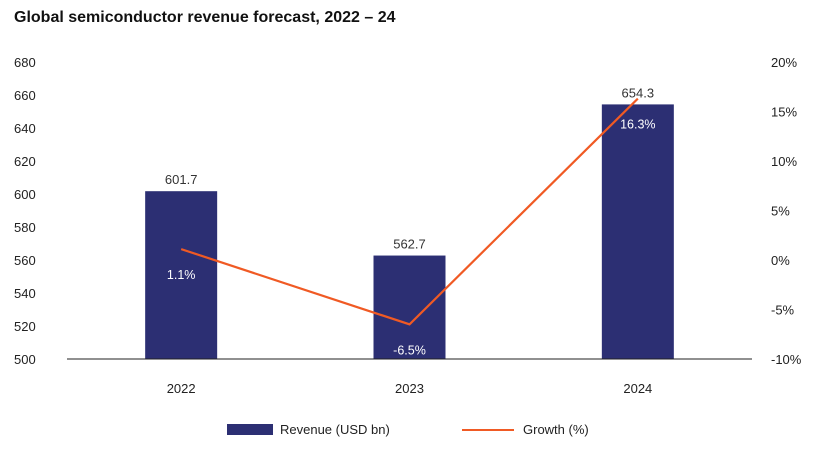 This screenshot has width=830, height=458. Describe the element at coordinates (250, 429) in the screenshot. I see `legend-swatch-bar` at that location.